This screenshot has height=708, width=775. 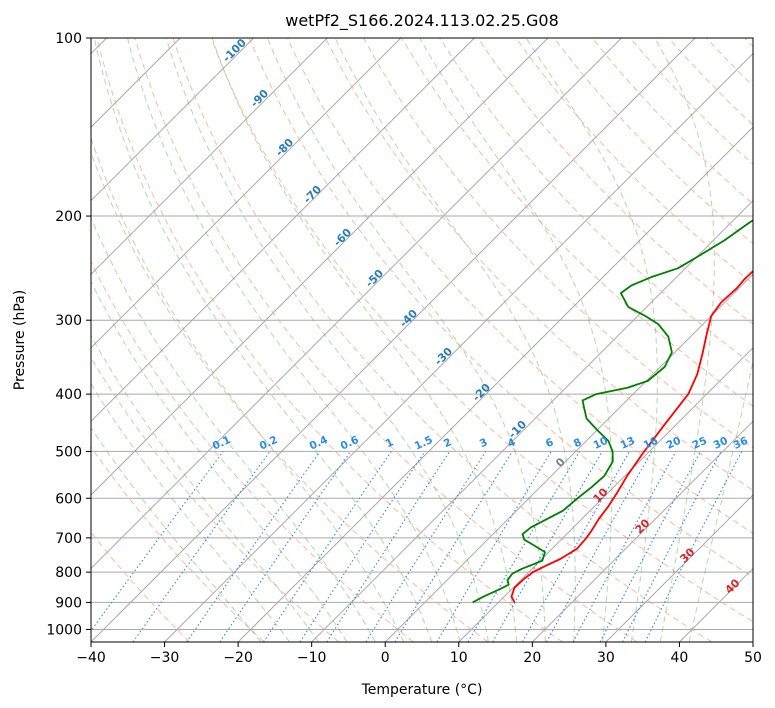 What do you see at coordinates (68, 217) in the screenshot?
I see `y-tick-label: 200` at bounding box center [68, 217].